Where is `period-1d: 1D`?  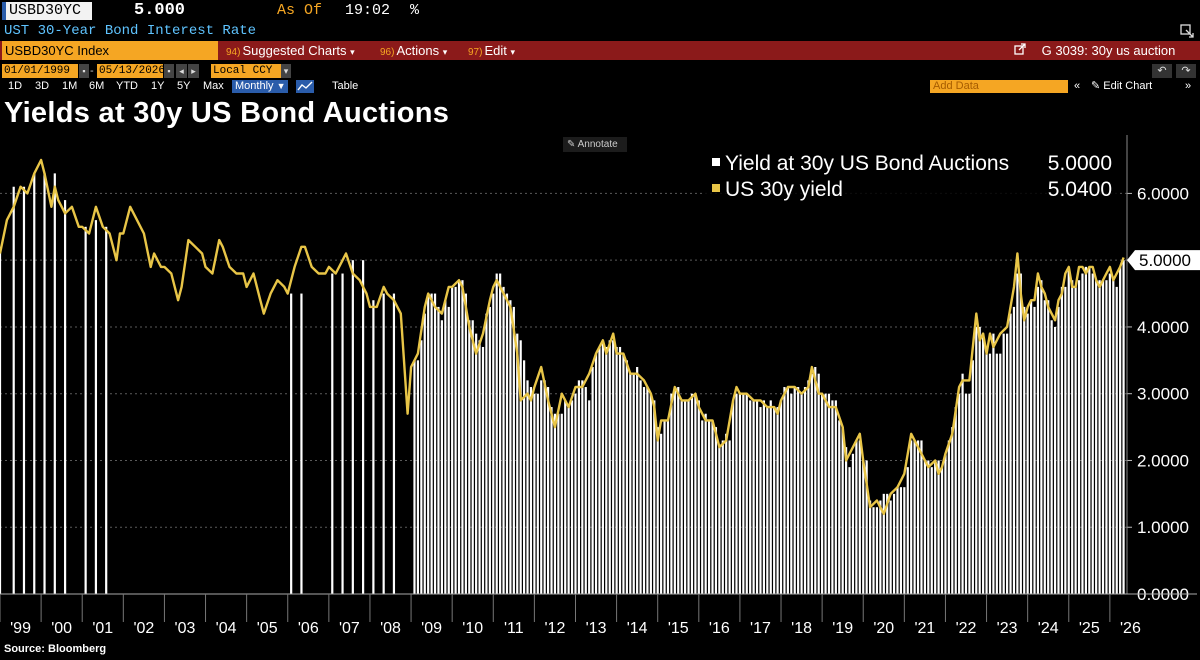 period-1d: 1D is located at coordinates (15, 86).